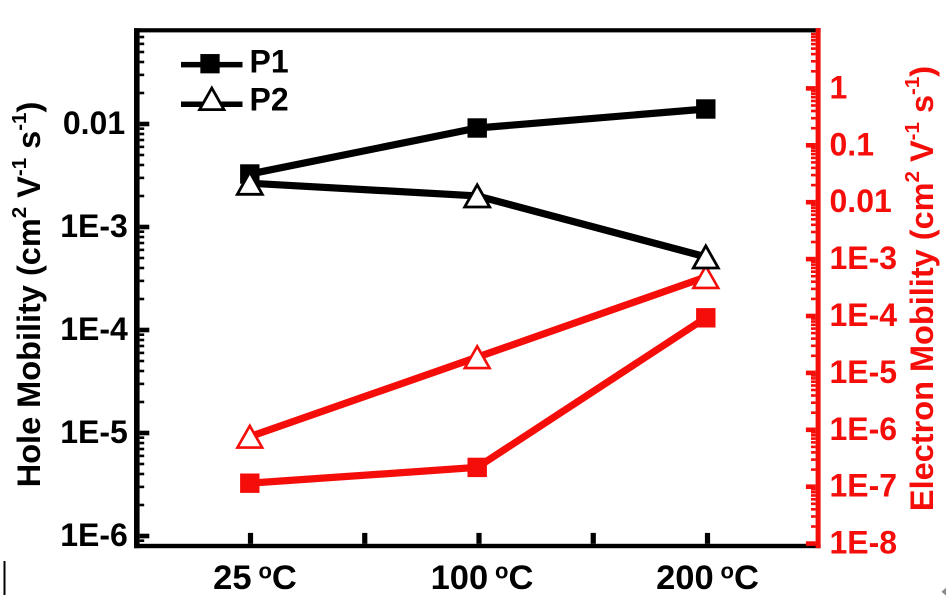 The image size is (946, 605). I want to click on svg-text: 0.1, so click(852, 144).